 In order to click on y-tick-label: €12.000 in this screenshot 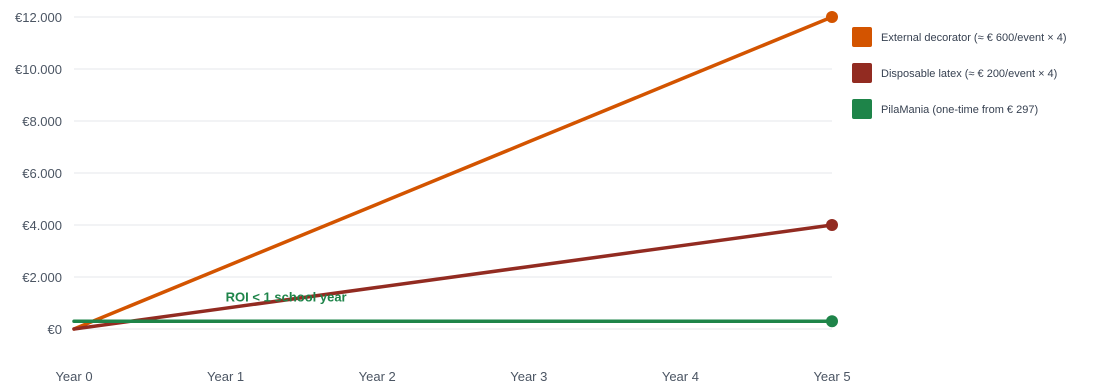, I will do `click(38, 17)`.